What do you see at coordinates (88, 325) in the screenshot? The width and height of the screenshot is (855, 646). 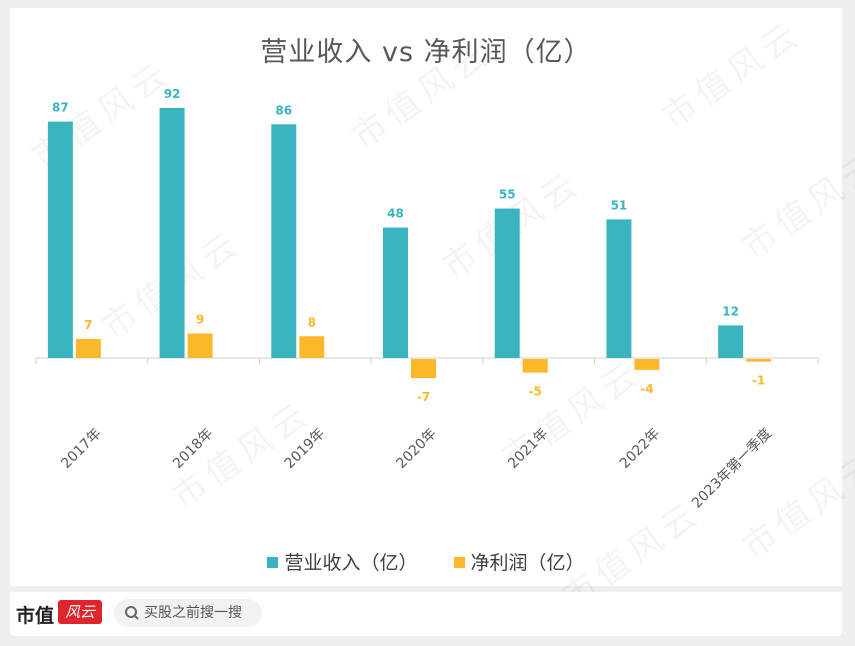 I see `net-profit-data-label: 7` at bounding box center [88, 325].